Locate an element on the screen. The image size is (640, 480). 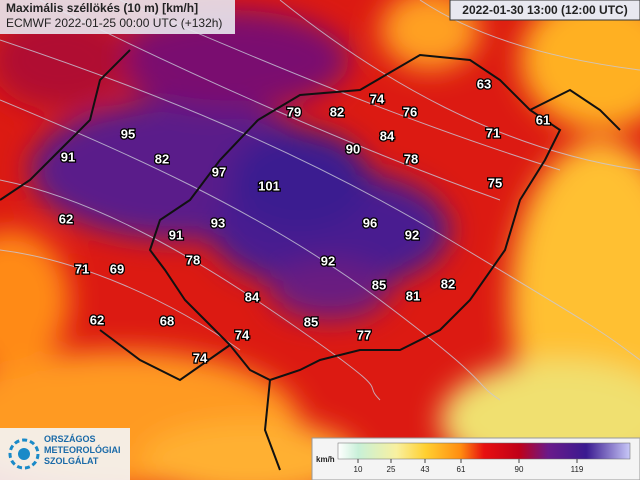
legend-unit: km/h is located at coordinates (325, 459).